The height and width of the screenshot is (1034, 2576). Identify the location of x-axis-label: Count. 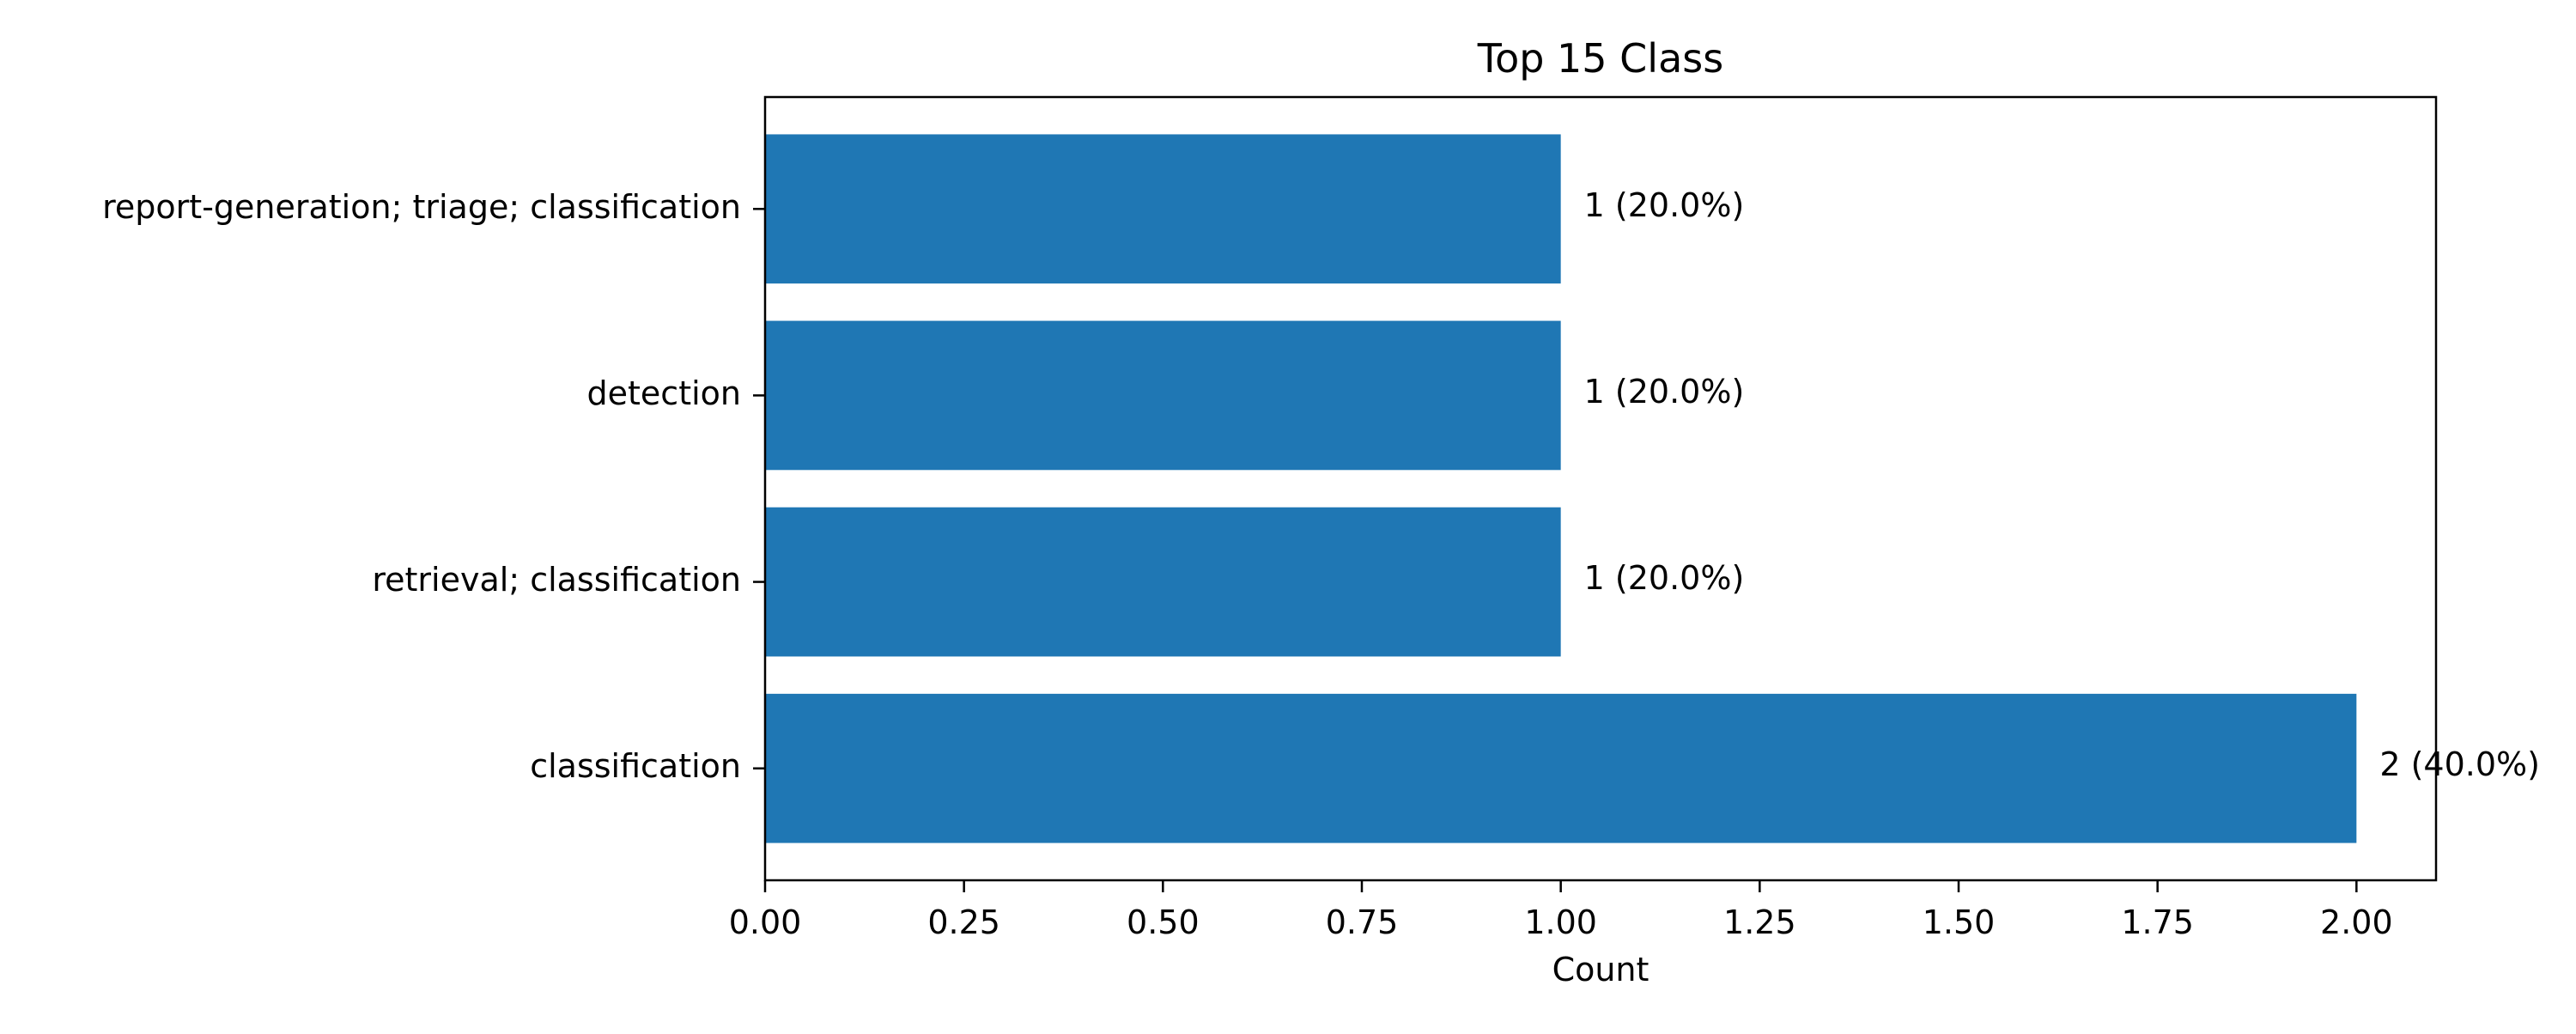
(1601, 969).